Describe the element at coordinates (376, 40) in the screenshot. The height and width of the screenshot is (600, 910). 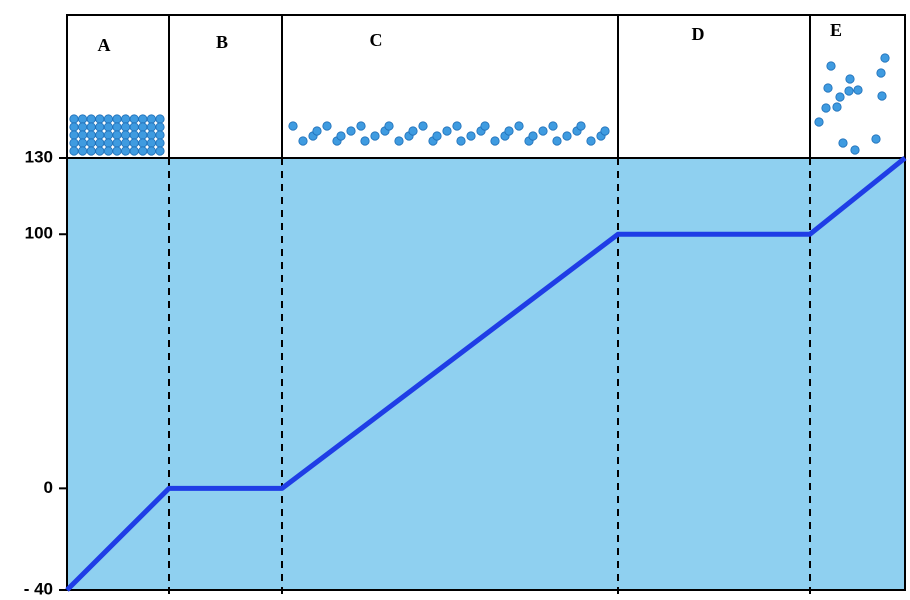
I see `region-label: C` at that location.